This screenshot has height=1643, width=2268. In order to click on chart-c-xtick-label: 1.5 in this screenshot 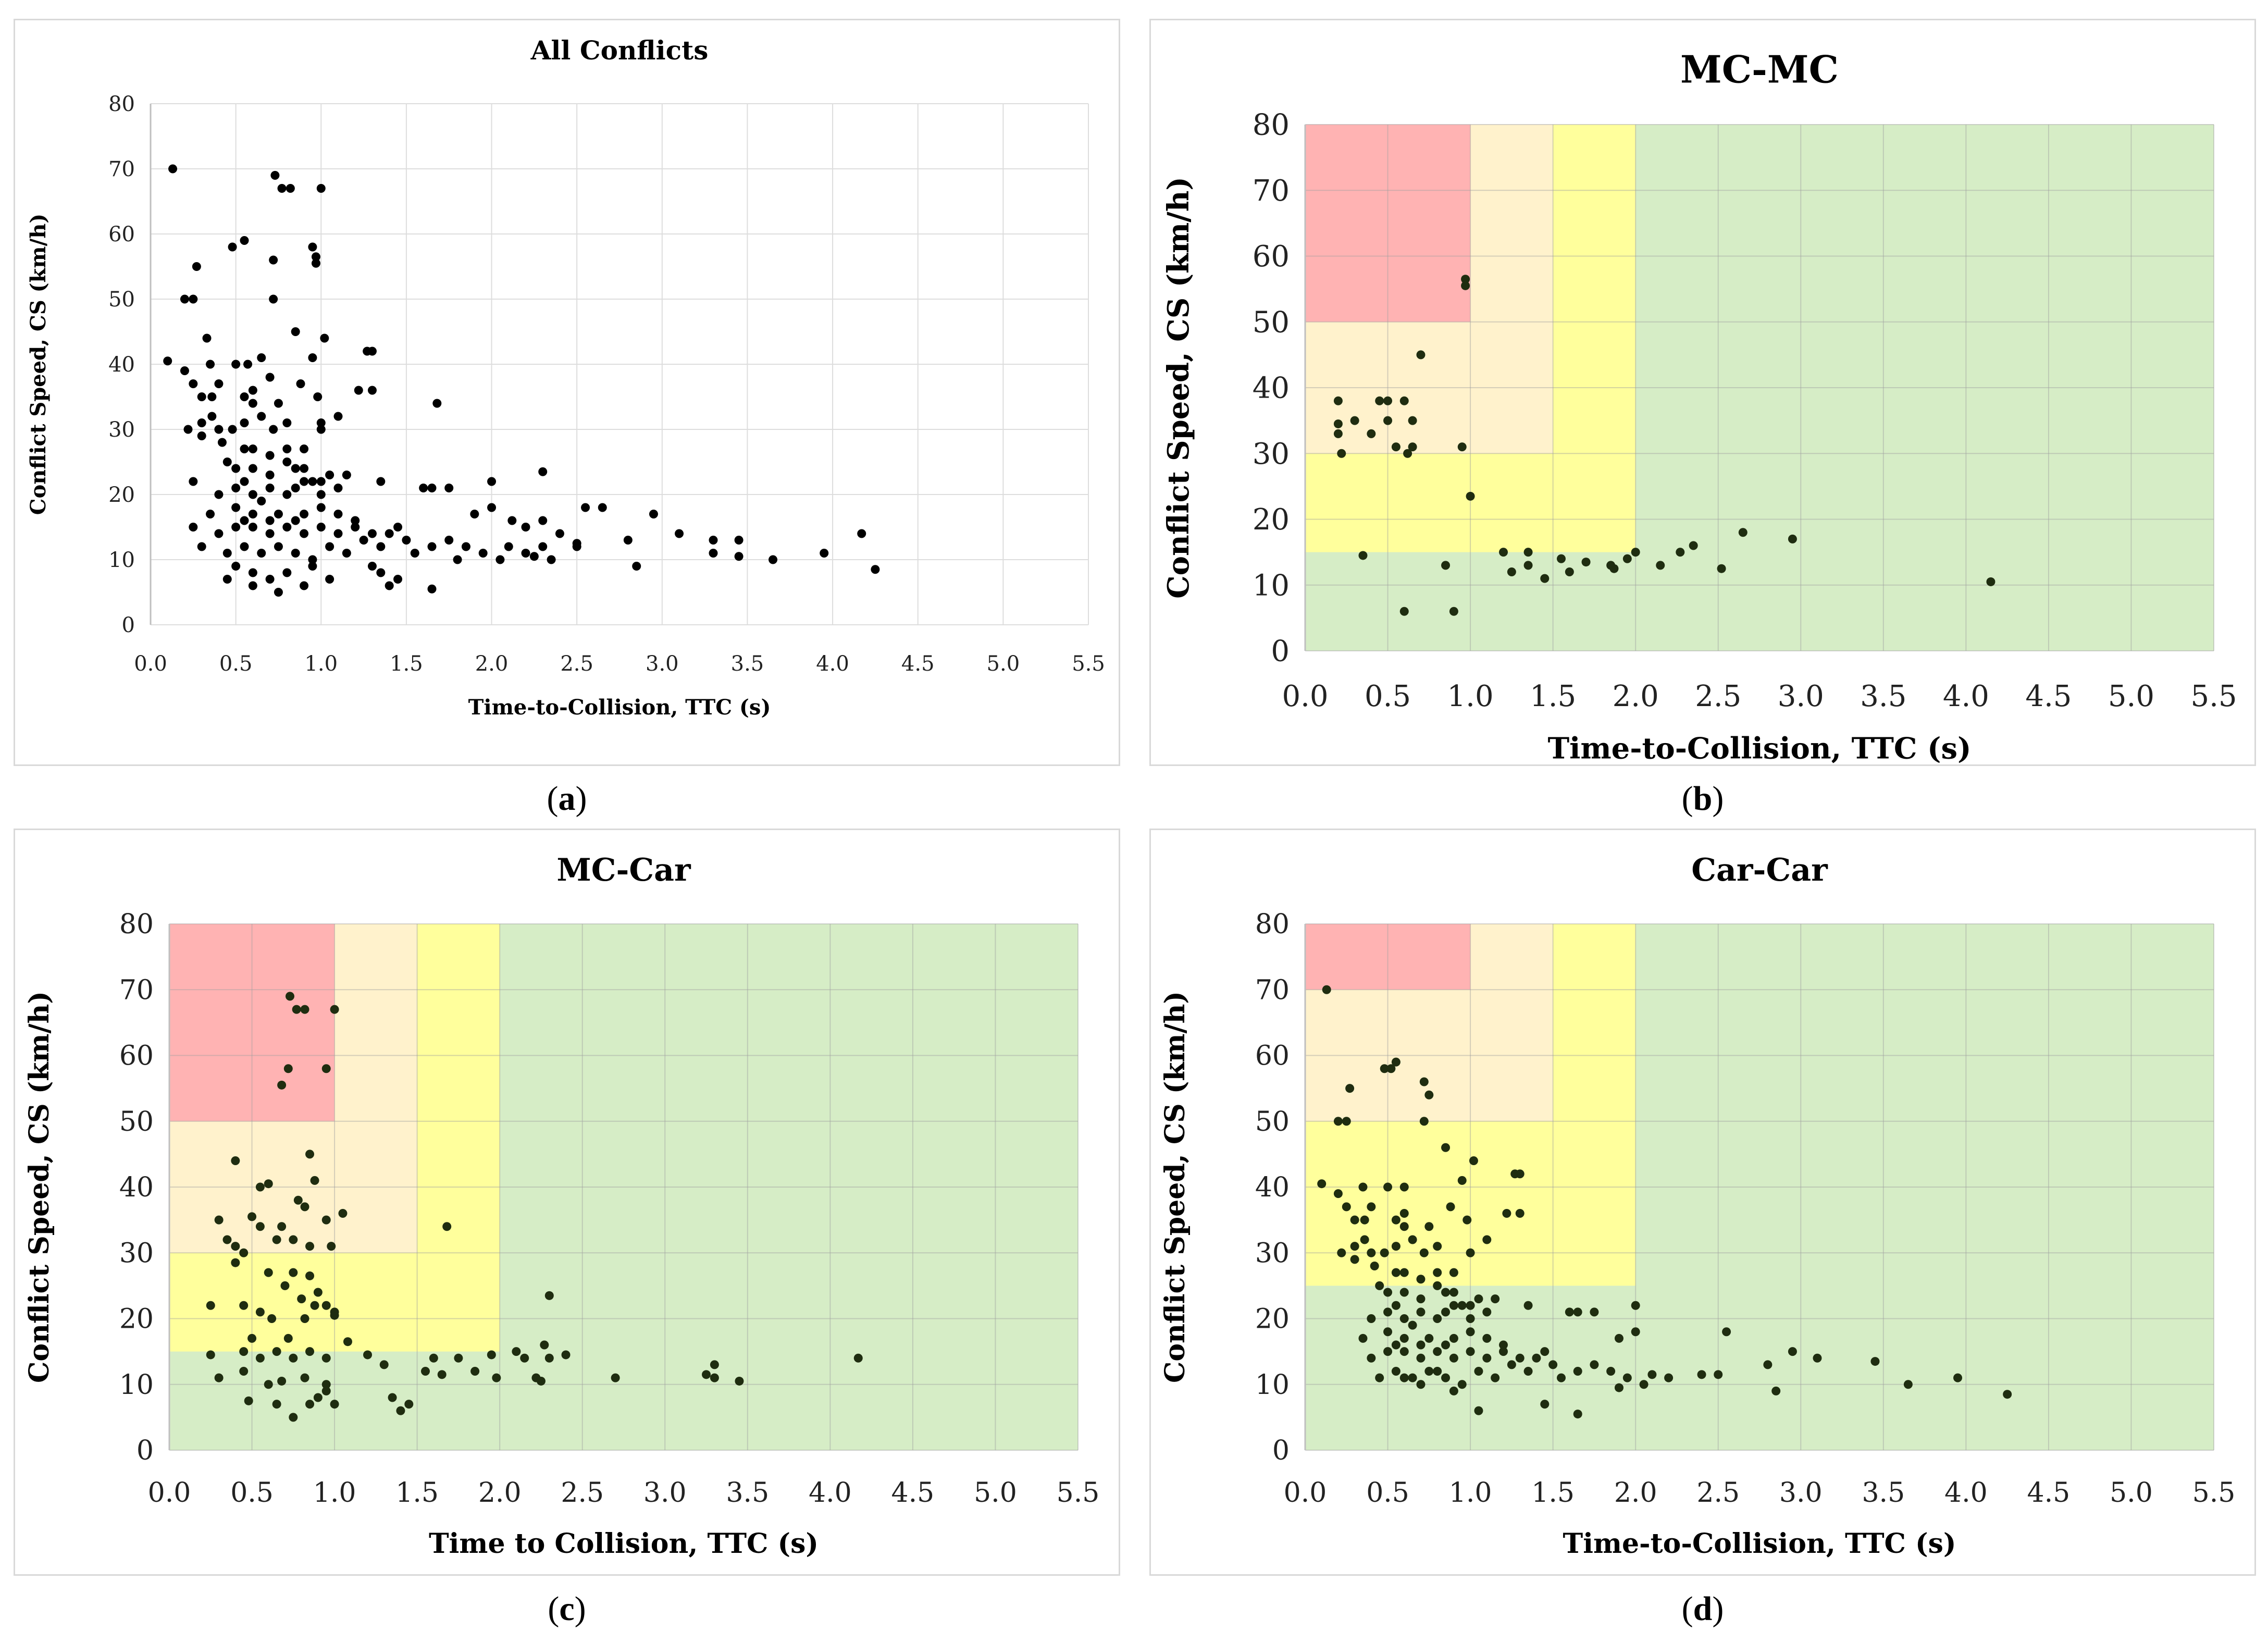, I will do `click(417, 1493)`.